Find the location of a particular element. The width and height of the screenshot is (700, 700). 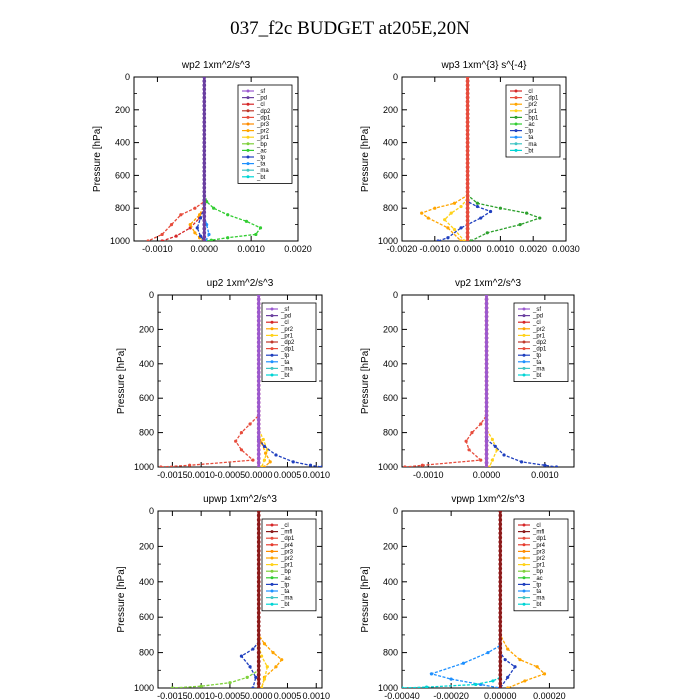

x-tick-label: -0.0010 is located at coordinates (435, 249).